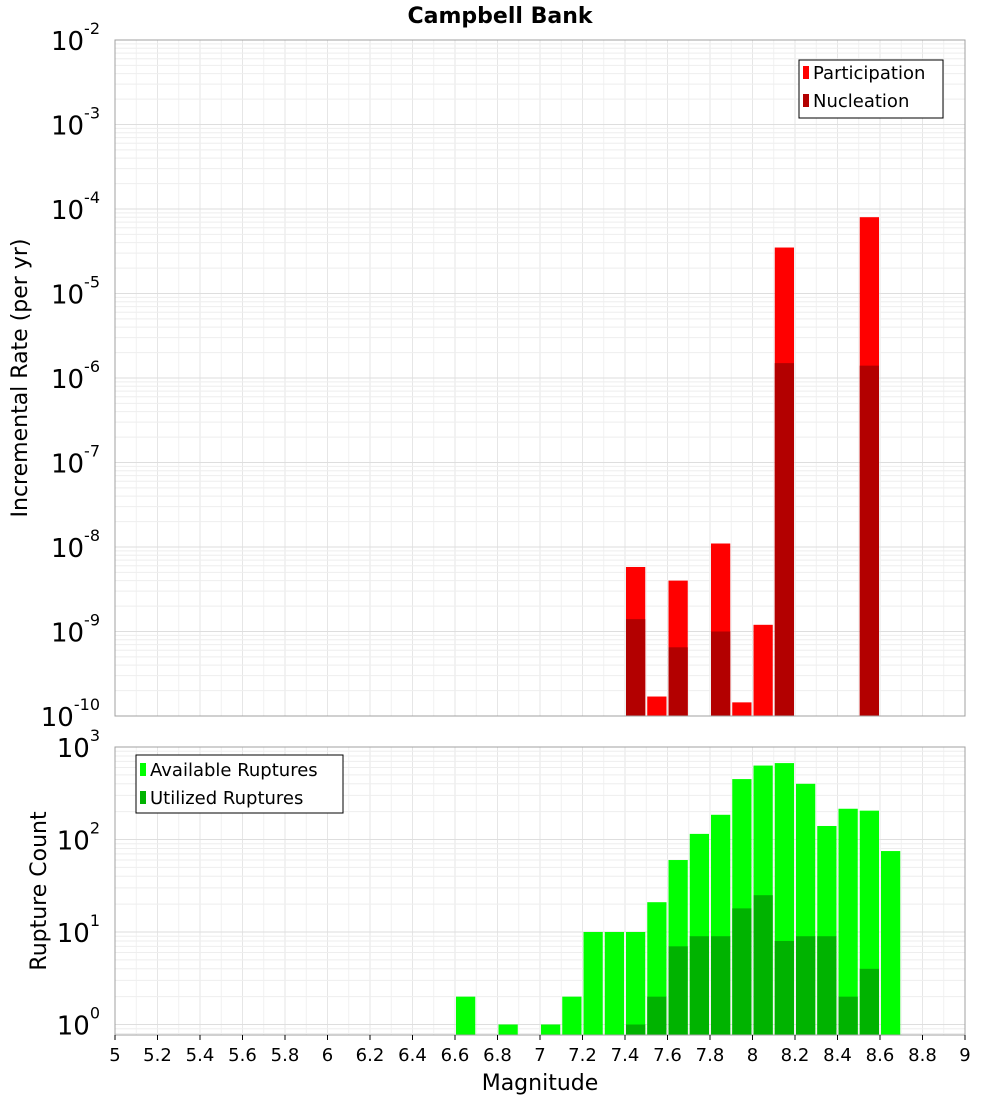 Image resolution: width=1000 pixels, height=1100 pixels. I want to click on y-tick-exponent: 0, so click(95, 1013).